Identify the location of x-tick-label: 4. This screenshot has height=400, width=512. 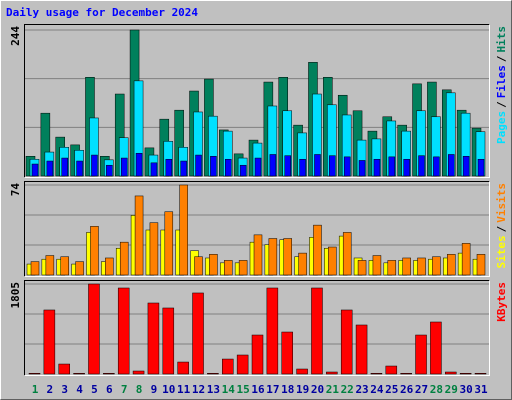
(79, 389).